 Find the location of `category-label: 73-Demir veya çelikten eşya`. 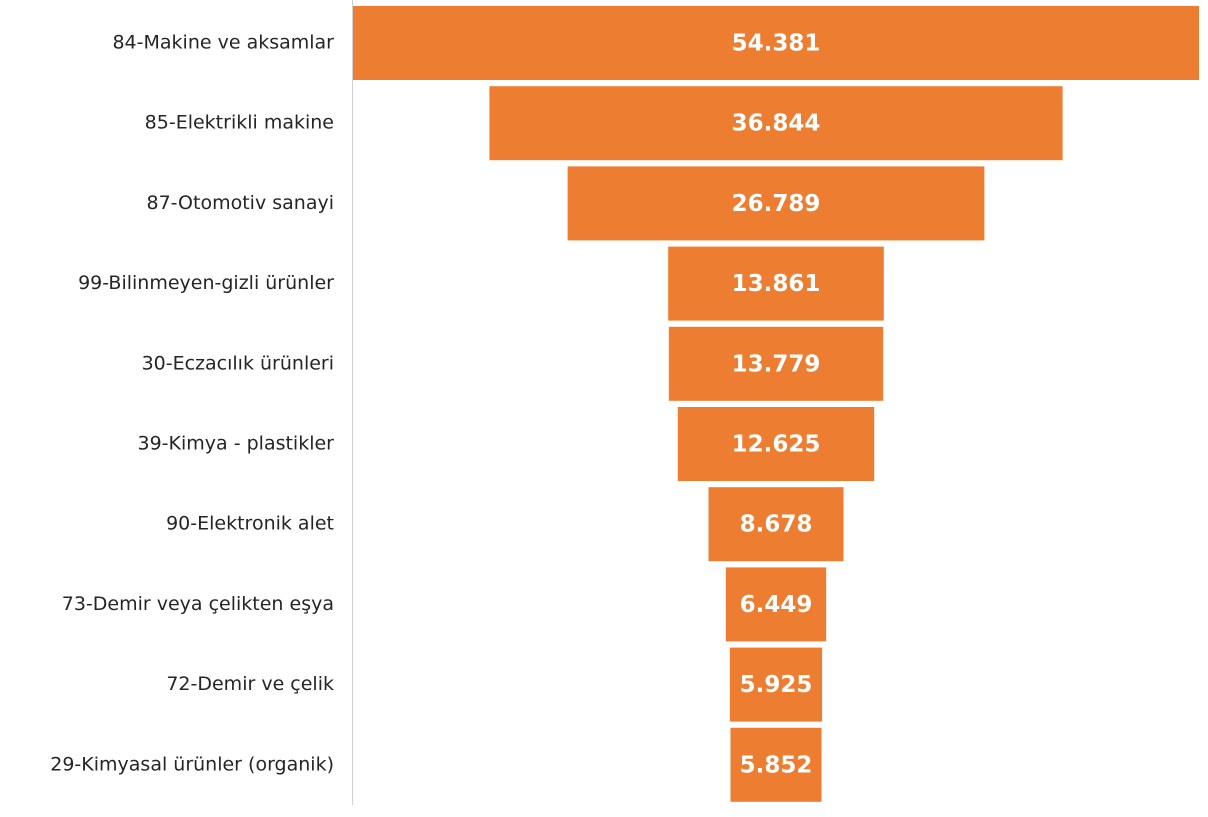

category-label: 73-Demir veya çelikten eşya is located at coordinates (198, 604).